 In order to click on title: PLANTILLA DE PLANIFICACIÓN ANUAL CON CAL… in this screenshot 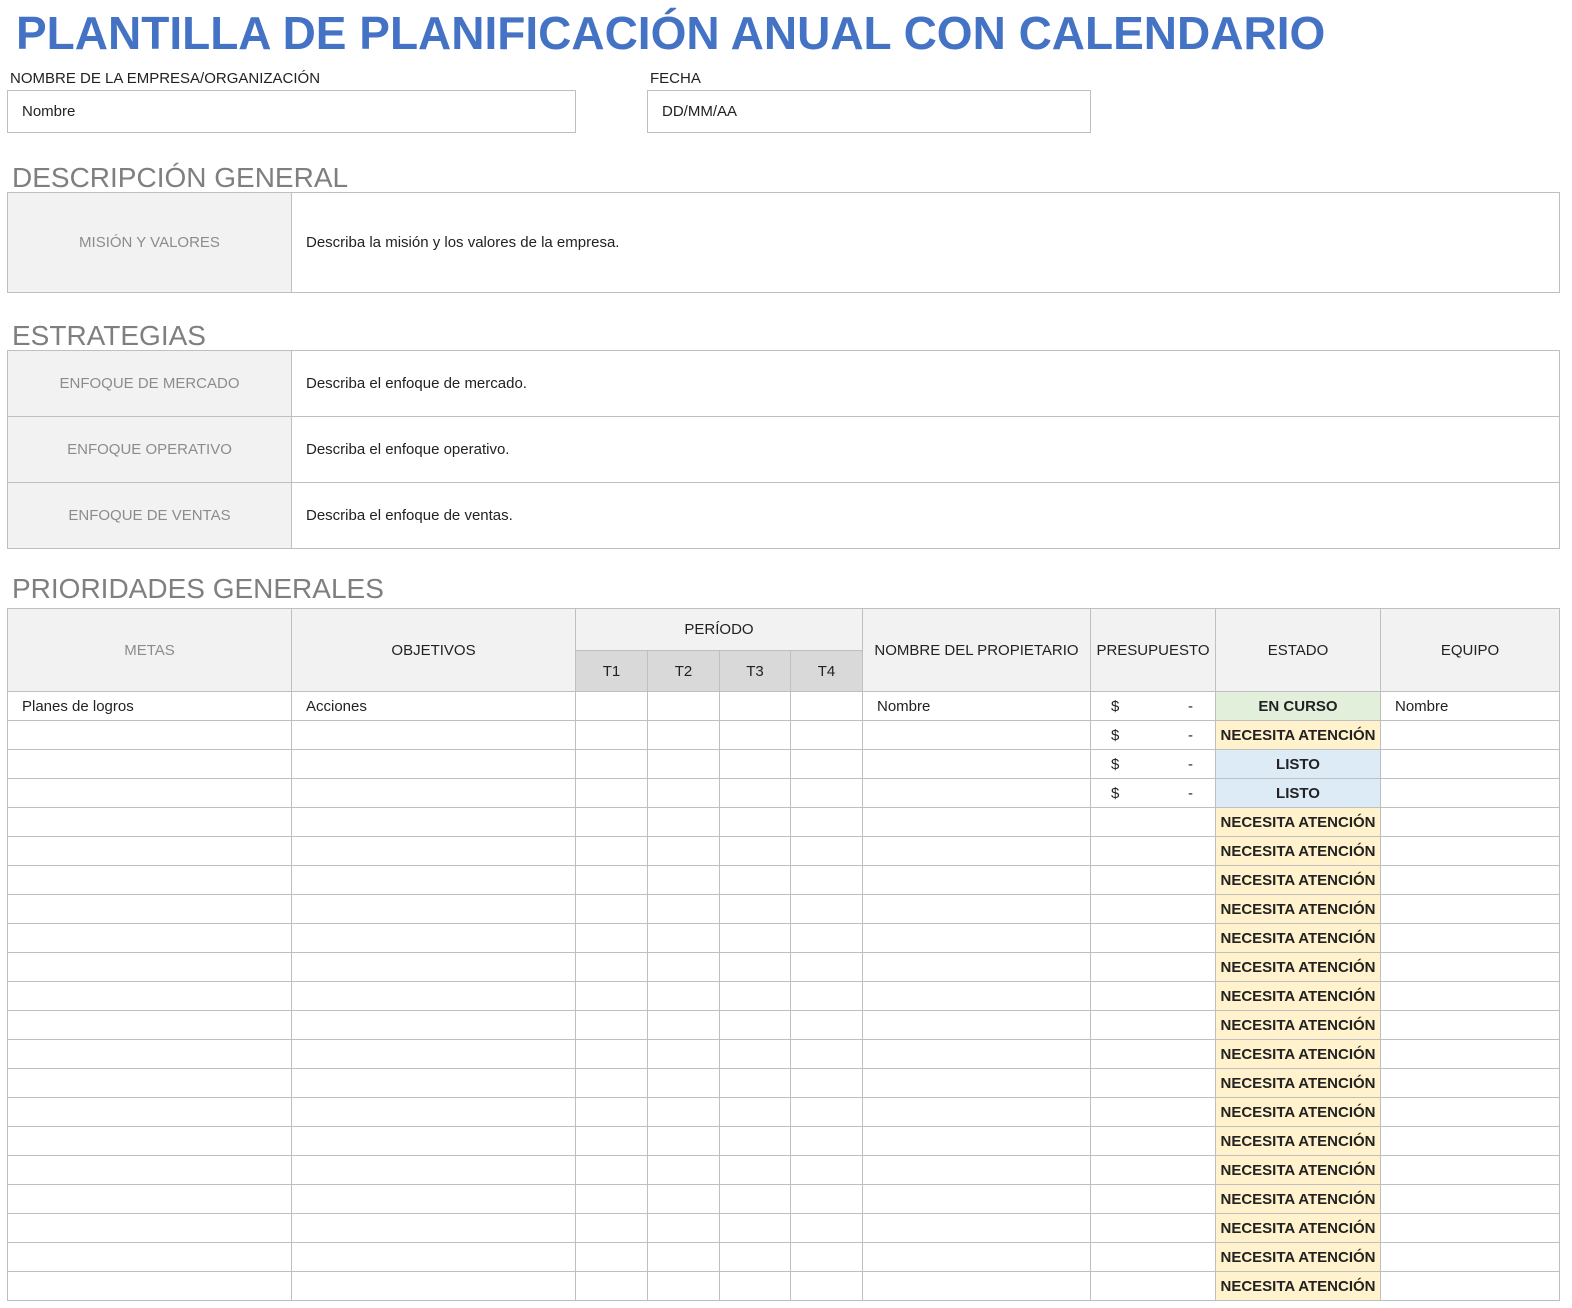, I will do `click(671, 33)`.